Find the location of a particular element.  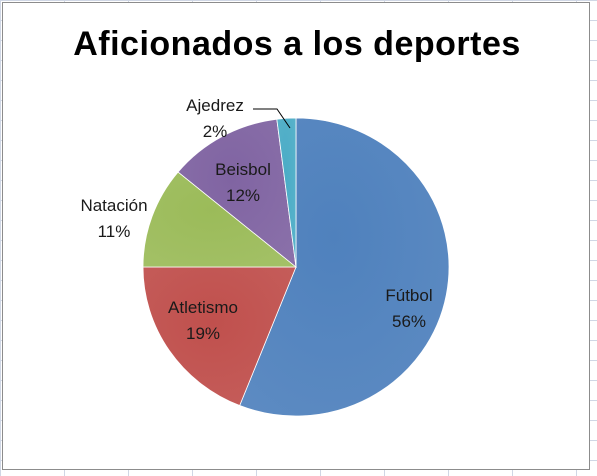

slice-value-beisbol: 12% is located at coordinates (243, 195).